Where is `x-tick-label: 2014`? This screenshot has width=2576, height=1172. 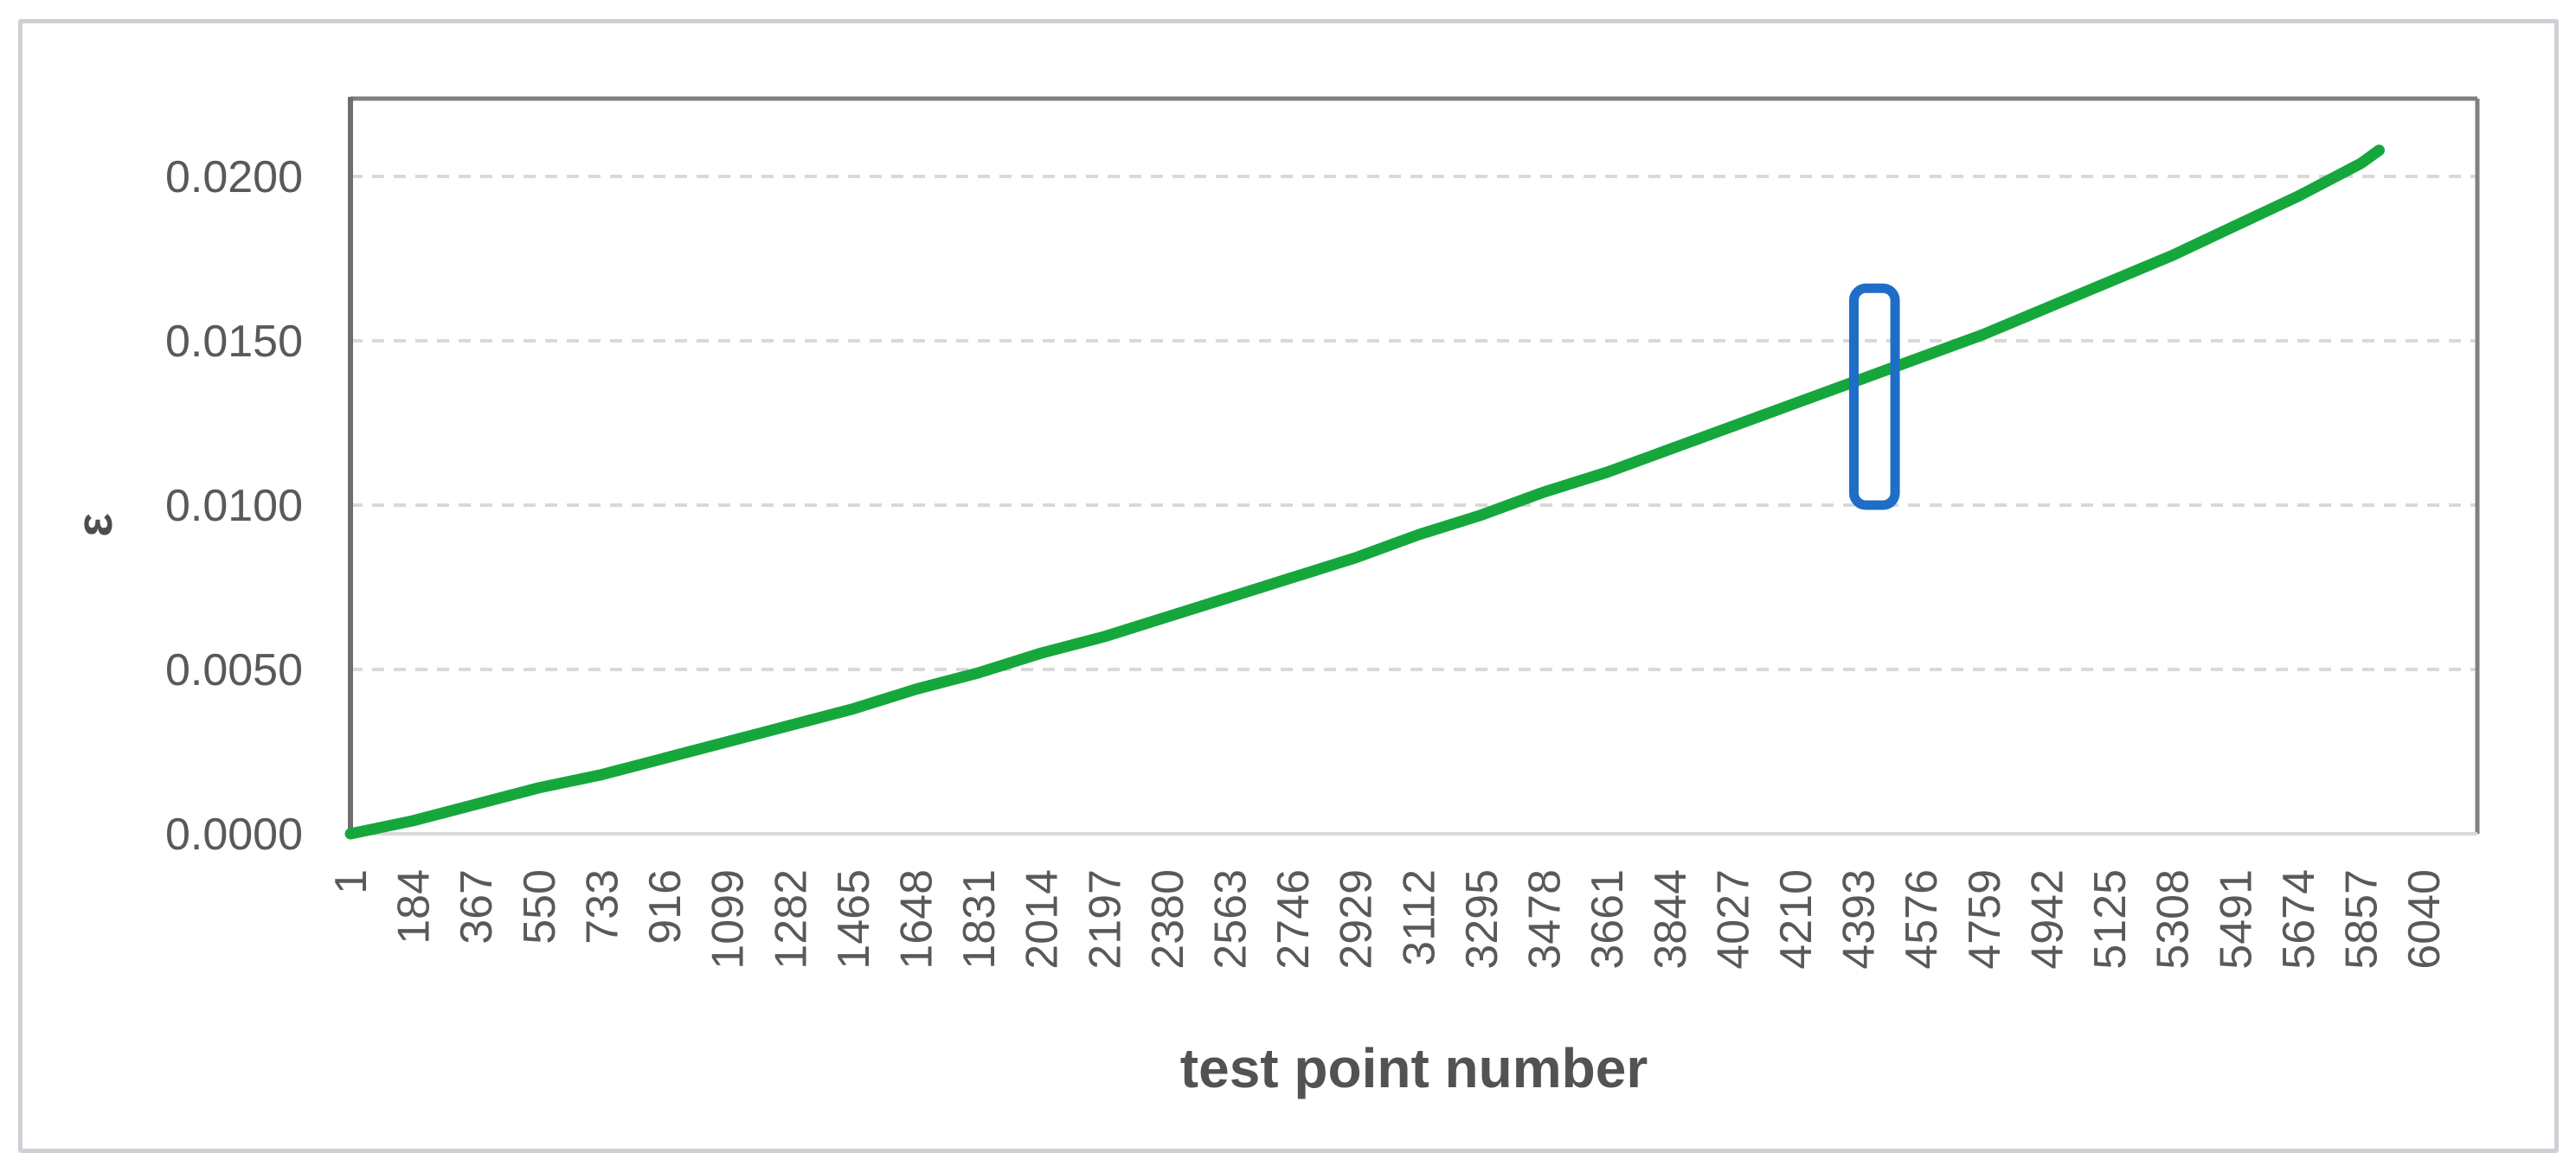 x-tick-label: 2014 is located at coordinates (1043, 920).